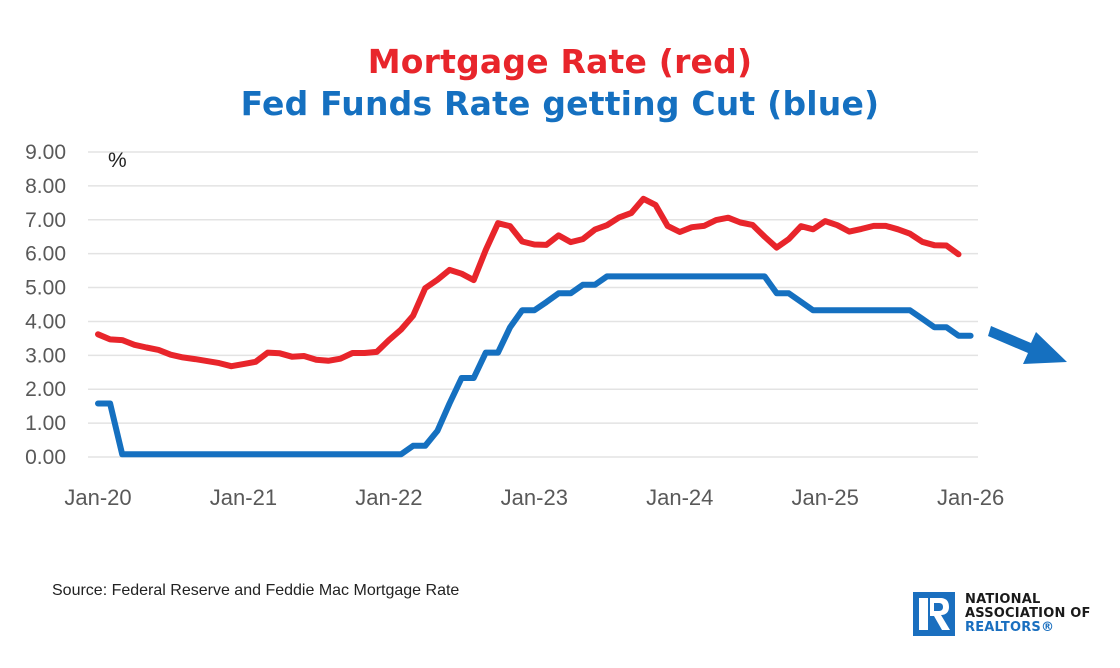 The image size is (1120, 668). I want to click on x-tick-label: Jan-20, so click(97, 497).